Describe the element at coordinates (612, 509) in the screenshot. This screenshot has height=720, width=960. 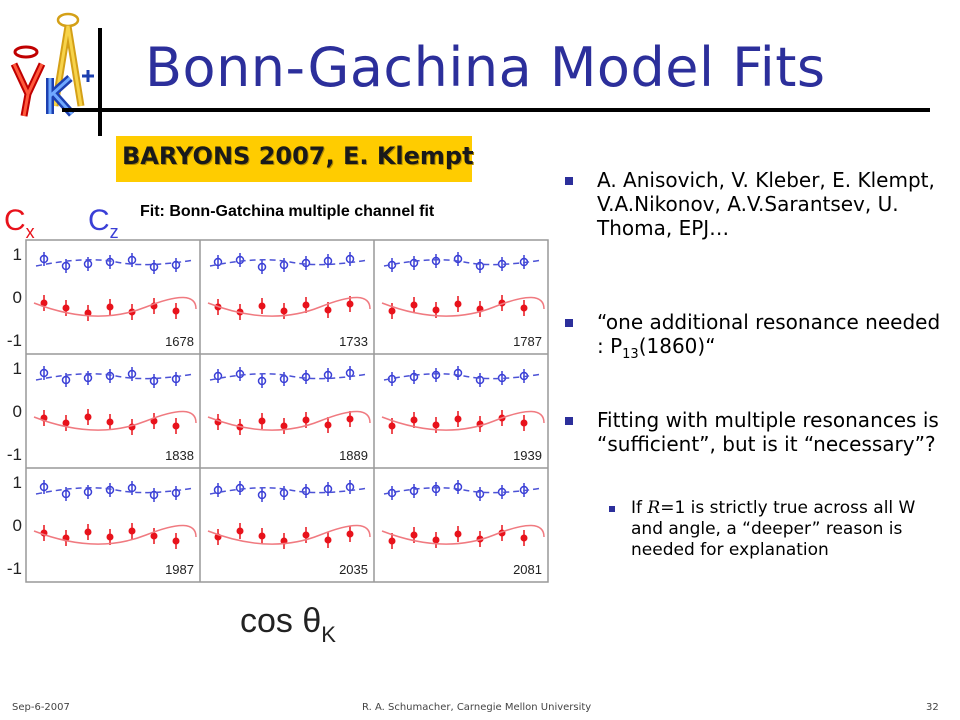
I see `sub-bullet-square-icon` at that location.